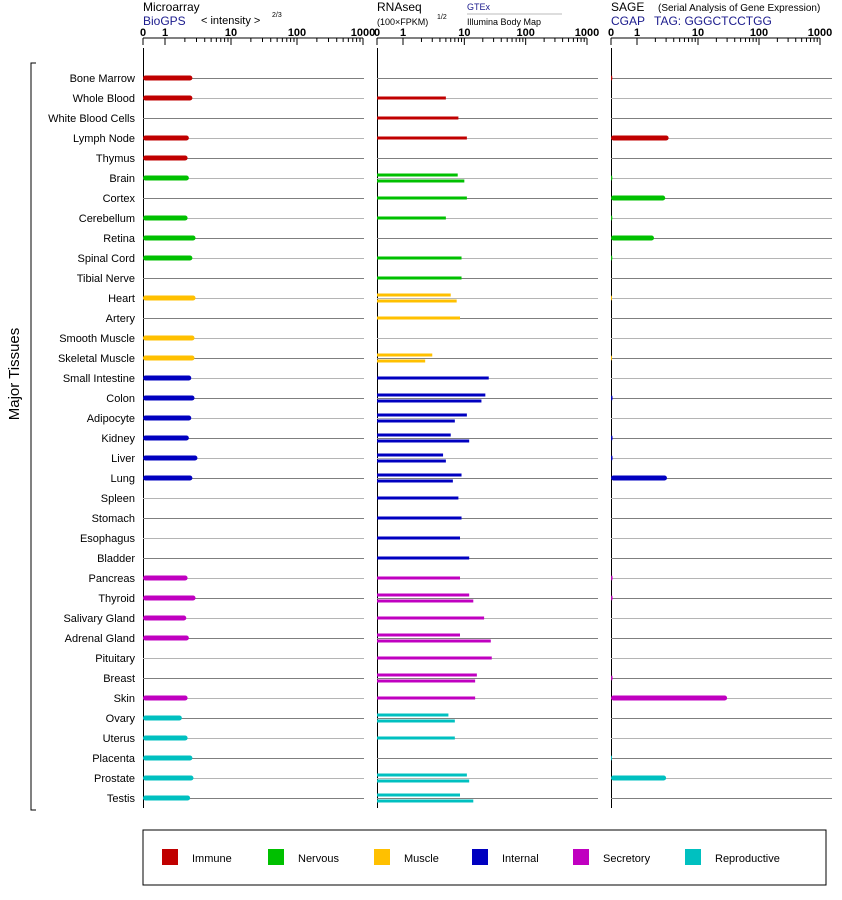 The height and width of the screenshot is (900, 842). Describe the element at coordinates (102, 79) in the screenshot. I see `tissue-label: Bone Marrow` at that location.